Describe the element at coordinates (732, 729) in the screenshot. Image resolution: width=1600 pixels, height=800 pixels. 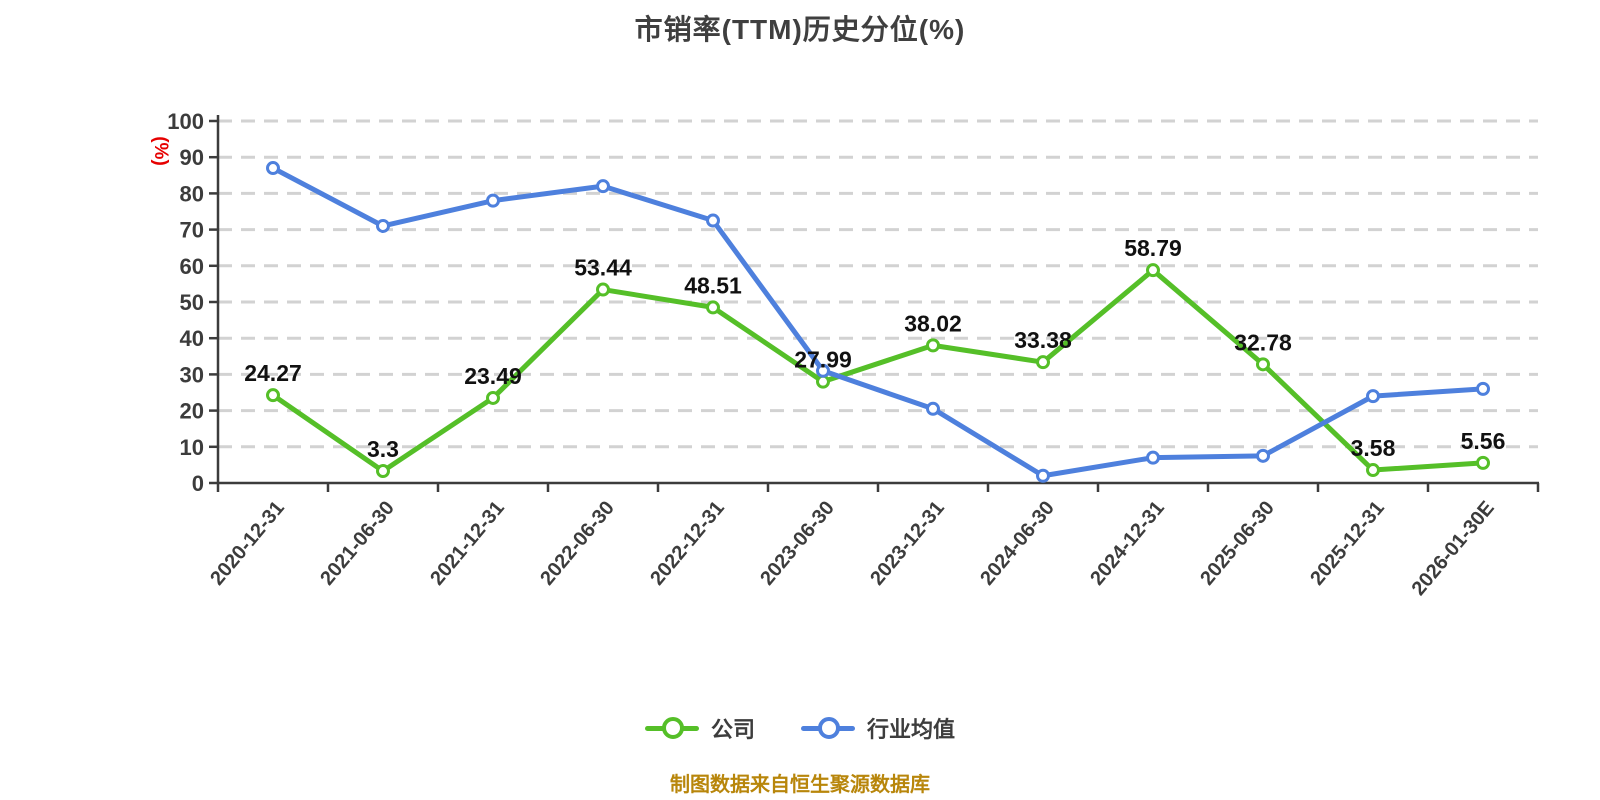
I see `legend-label-company: 公司` at that location.